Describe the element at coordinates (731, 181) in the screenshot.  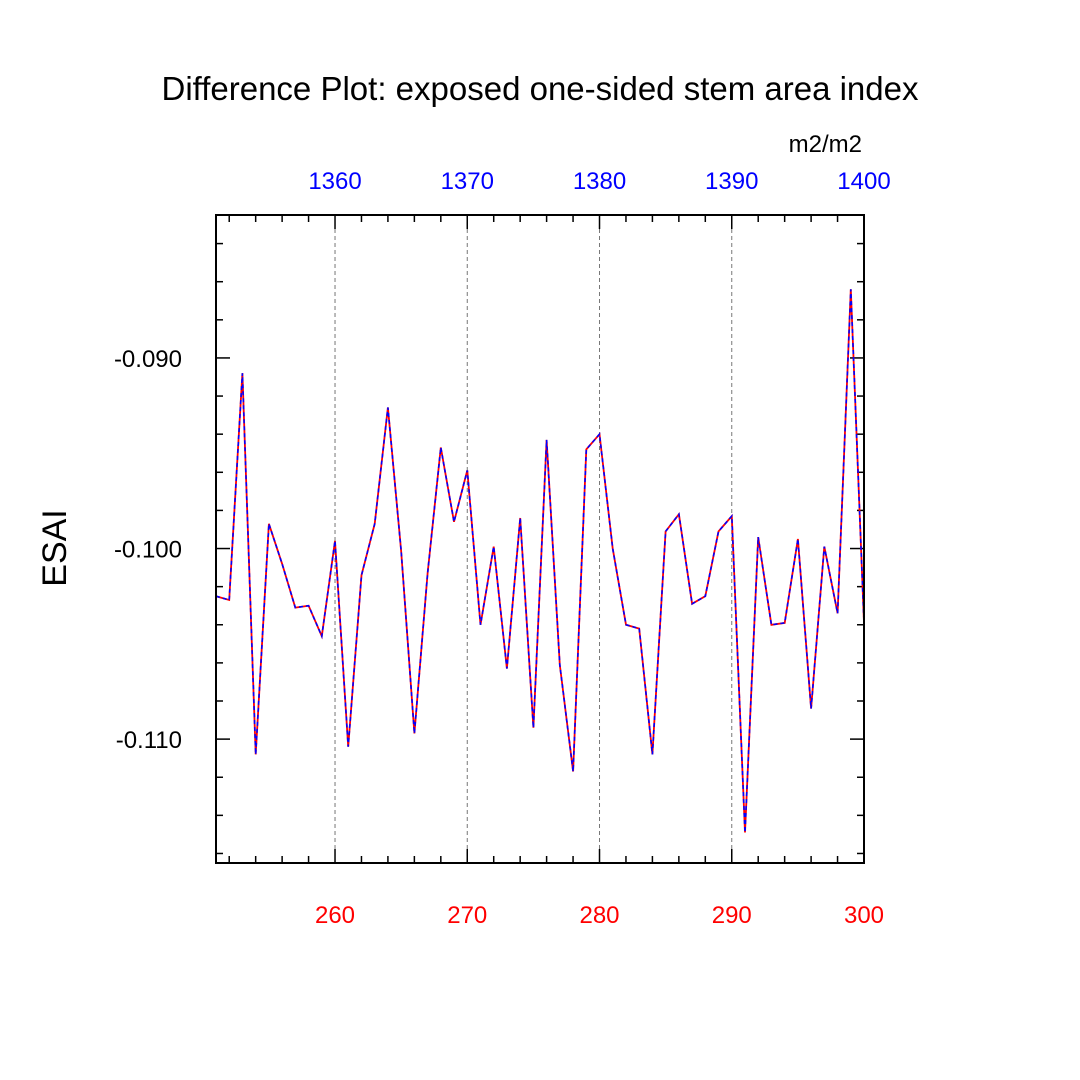
I see `x-tick-label-top: 1390` at that location.